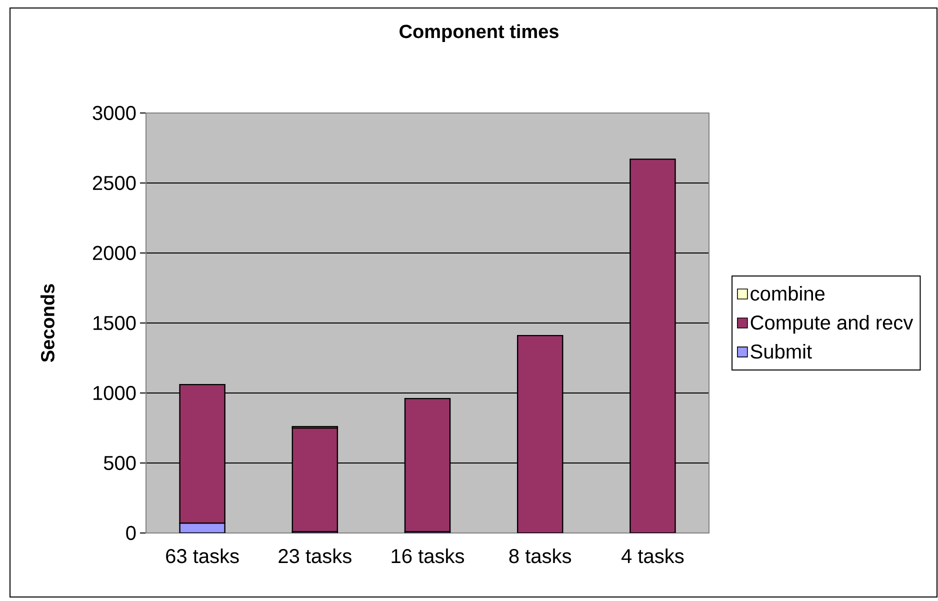  What do you see at coordinates (787, 293) in the screenshot?
I see `legend-label: combine` at bounding box center [787, 293].